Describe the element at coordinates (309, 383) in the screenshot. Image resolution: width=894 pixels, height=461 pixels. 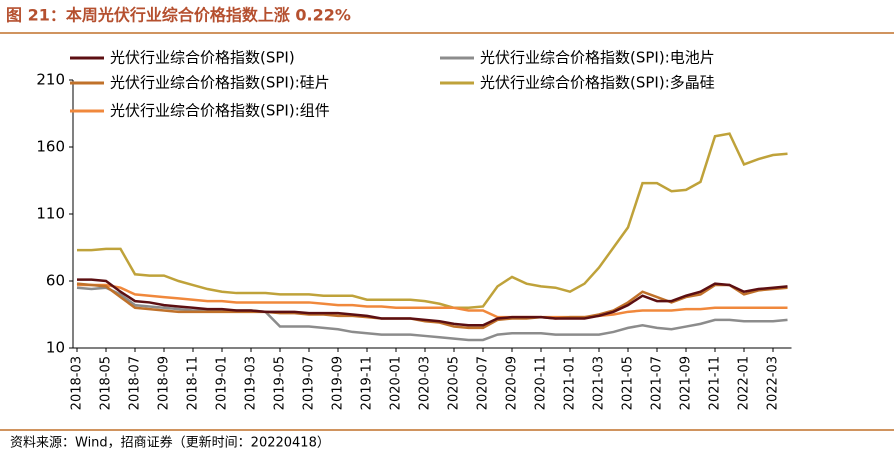
I see `x-tick-label: 2019-07` at that location.